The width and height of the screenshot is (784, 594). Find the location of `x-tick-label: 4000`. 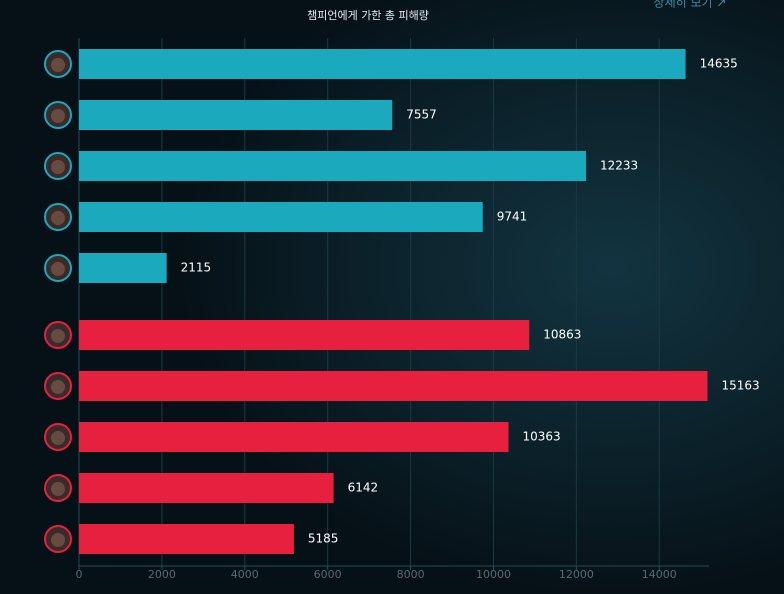

x-tick-label: 4000 is located at coordinates (245, 574).